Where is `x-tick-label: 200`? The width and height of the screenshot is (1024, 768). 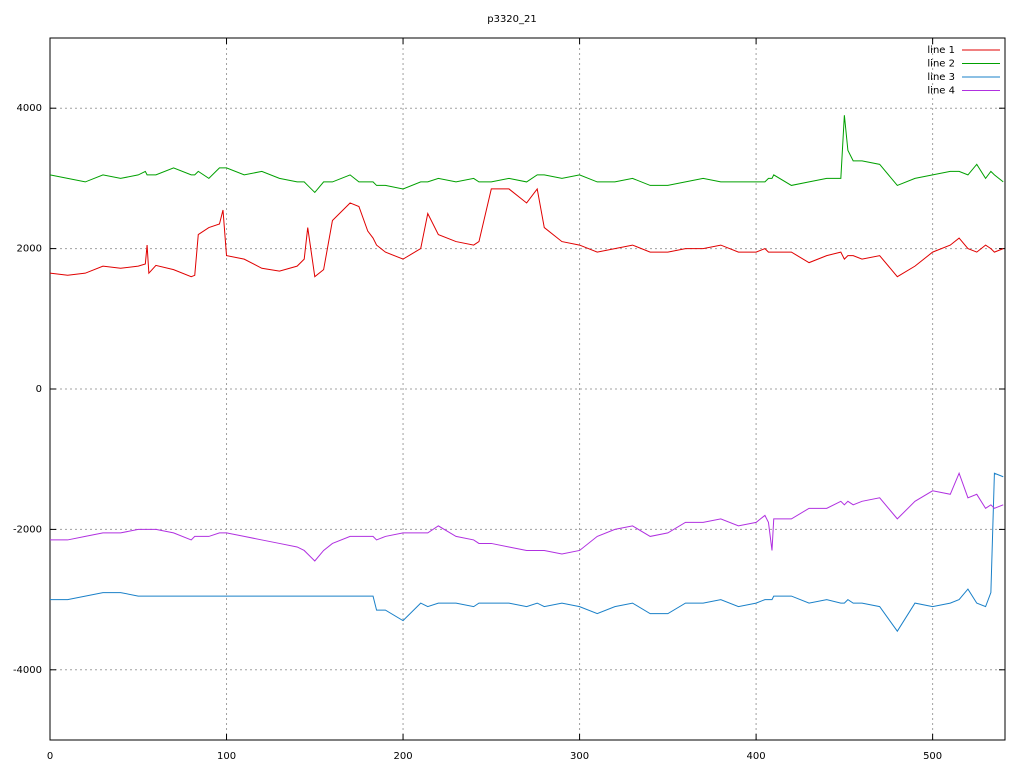 x-tick-label: 200 is located at coordinates (403, 756).